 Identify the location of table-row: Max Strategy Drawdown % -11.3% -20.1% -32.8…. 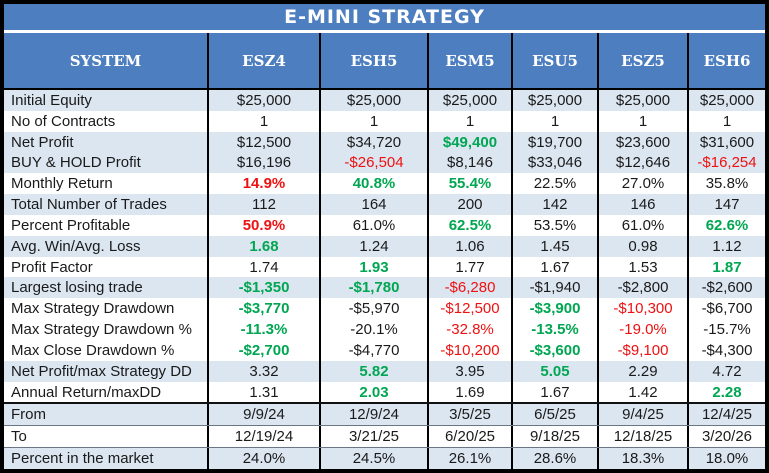
(384, 329).